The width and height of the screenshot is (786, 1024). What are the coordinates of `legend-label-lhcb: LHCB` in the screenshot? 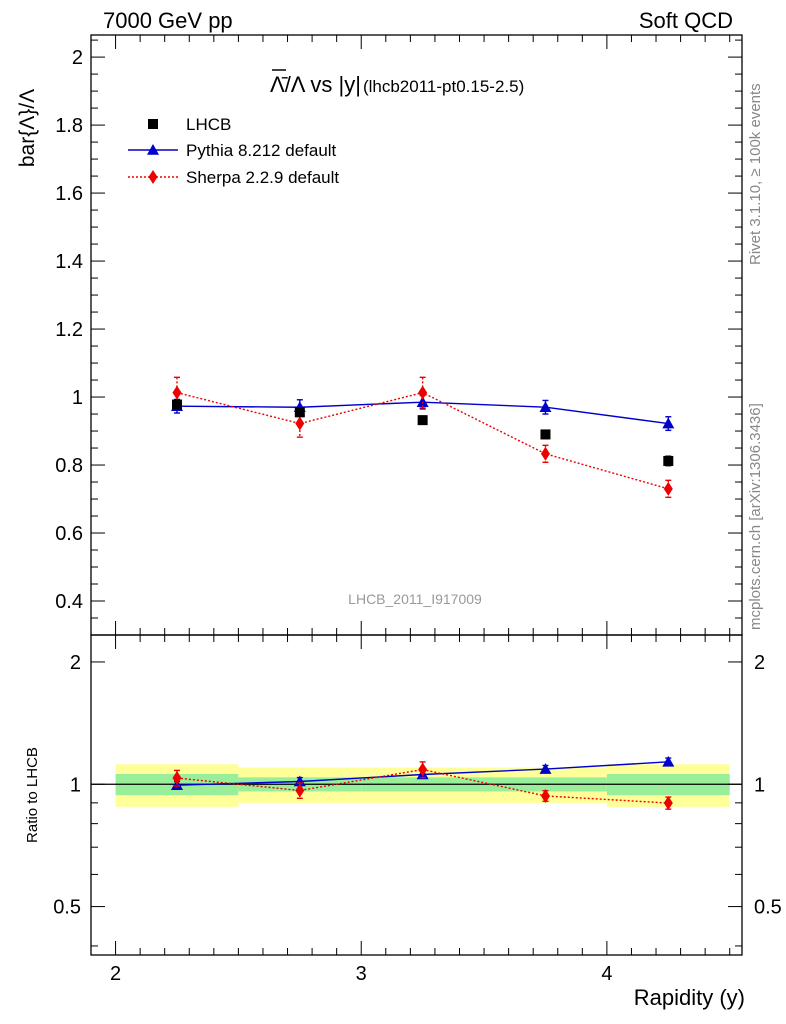 It's located at (208, 124).